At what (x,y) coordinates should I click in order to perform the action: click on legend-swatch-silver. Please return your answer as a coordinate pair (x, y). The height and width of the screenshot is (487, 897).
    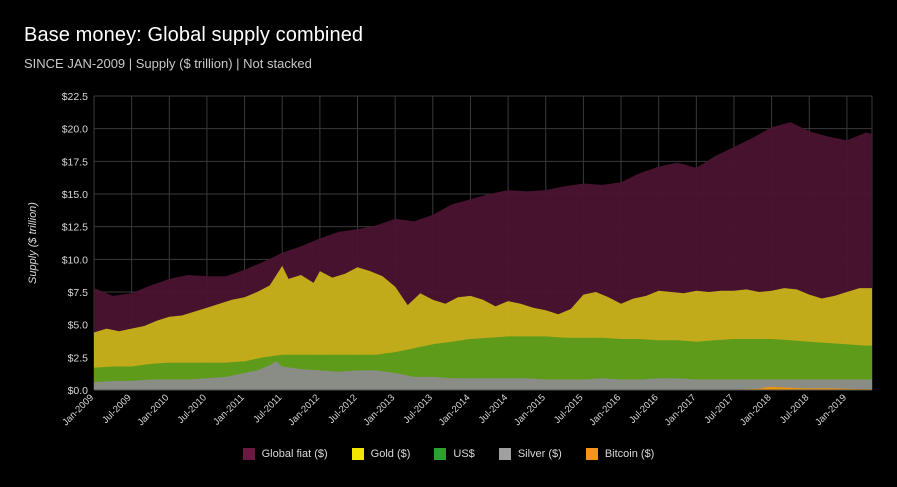
    Looking at the image, I should click on (504, 454).